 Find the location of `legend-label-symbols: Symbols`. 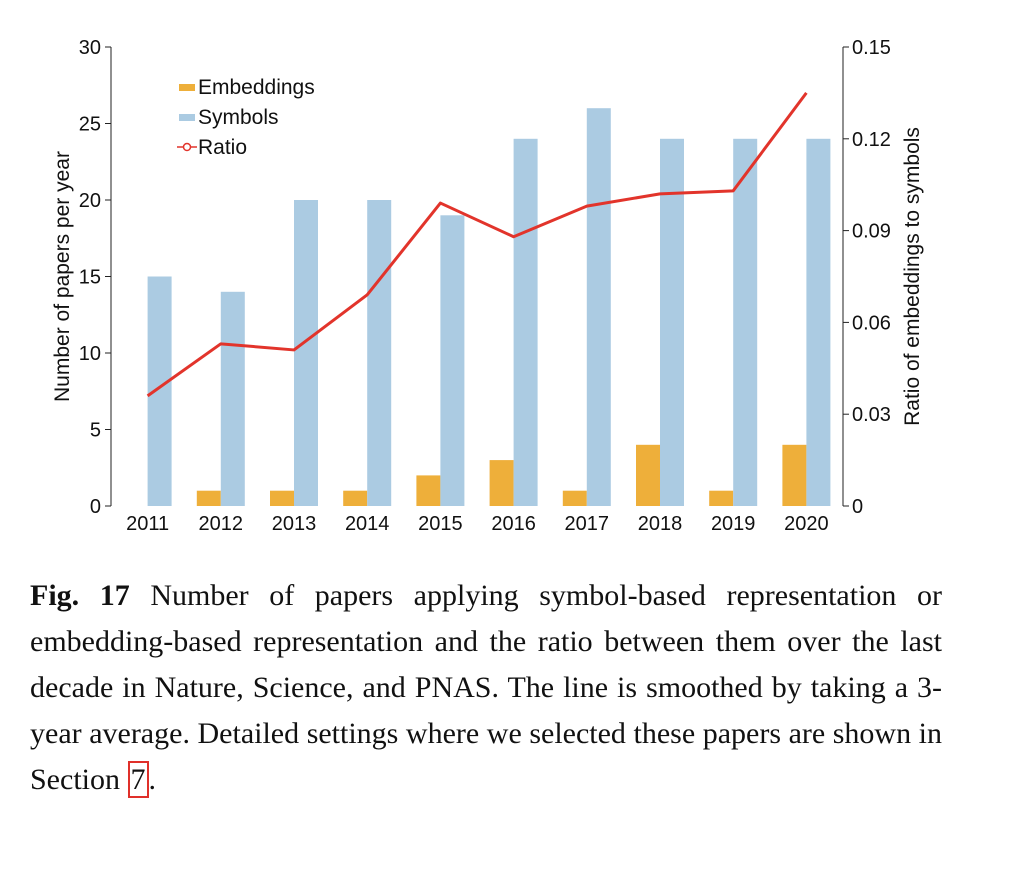

legend-label-symbols: Symbols is located at coordinates (238, 117).